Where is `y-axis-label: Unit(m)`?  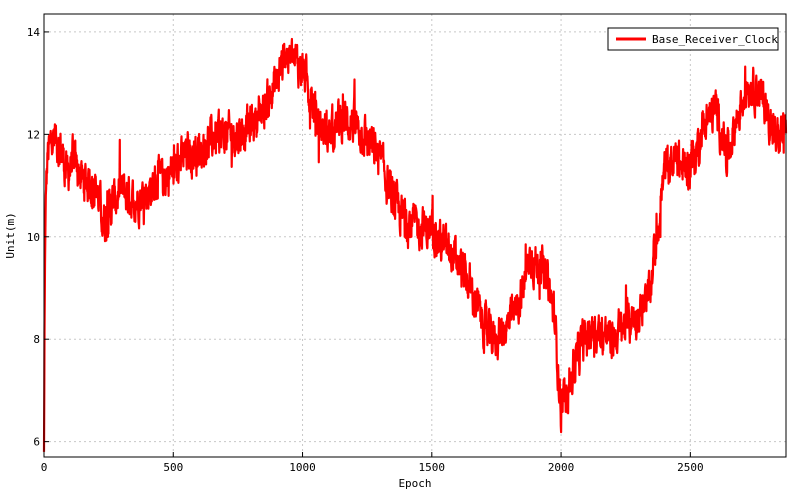 y-axis-label: Unit(m) is located at coordinates (10, 235).